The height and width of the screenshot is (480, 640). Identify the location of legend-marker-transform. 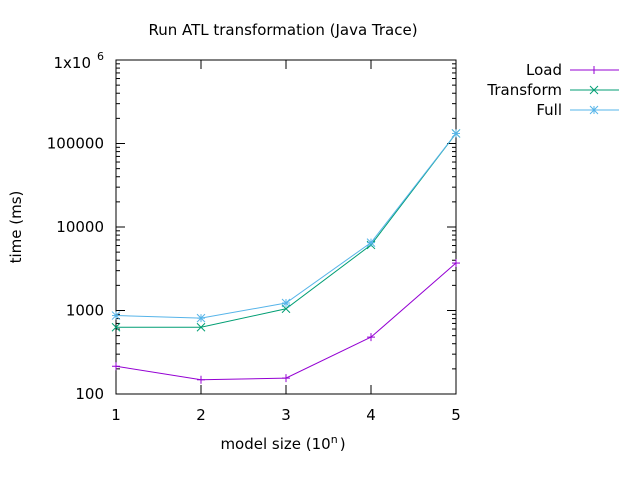
(594, 90).